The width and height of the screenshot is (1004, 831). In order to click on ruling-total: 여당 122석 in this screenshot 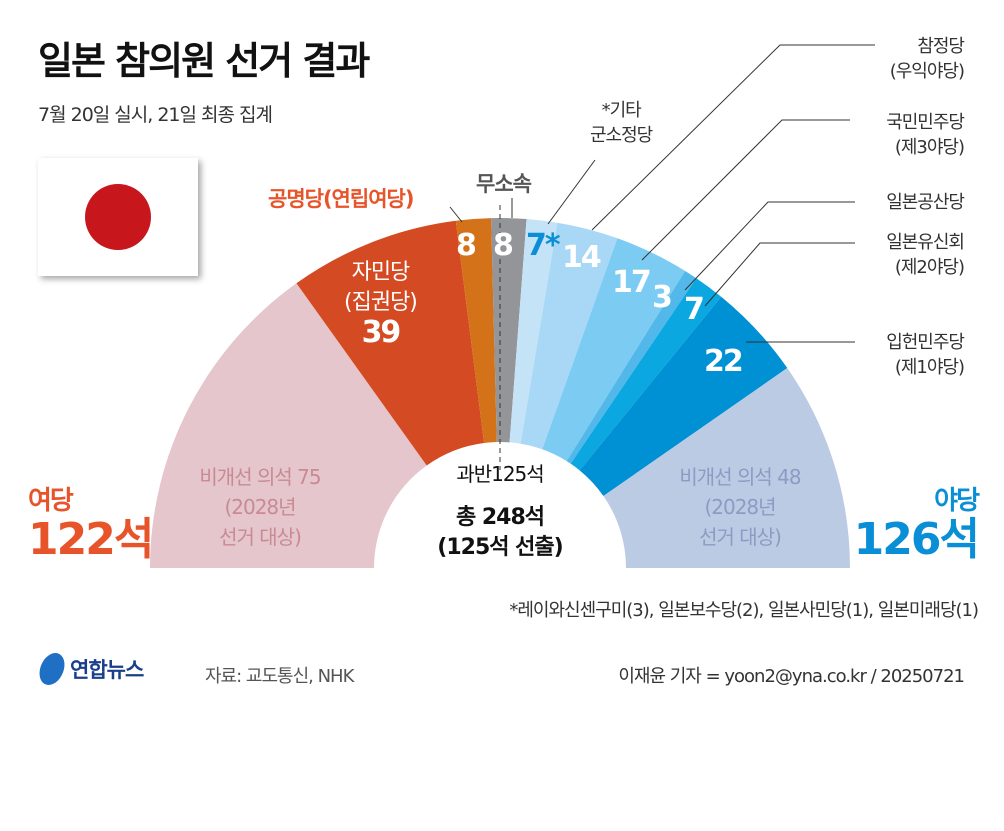, I will do `click(91, 525)`.